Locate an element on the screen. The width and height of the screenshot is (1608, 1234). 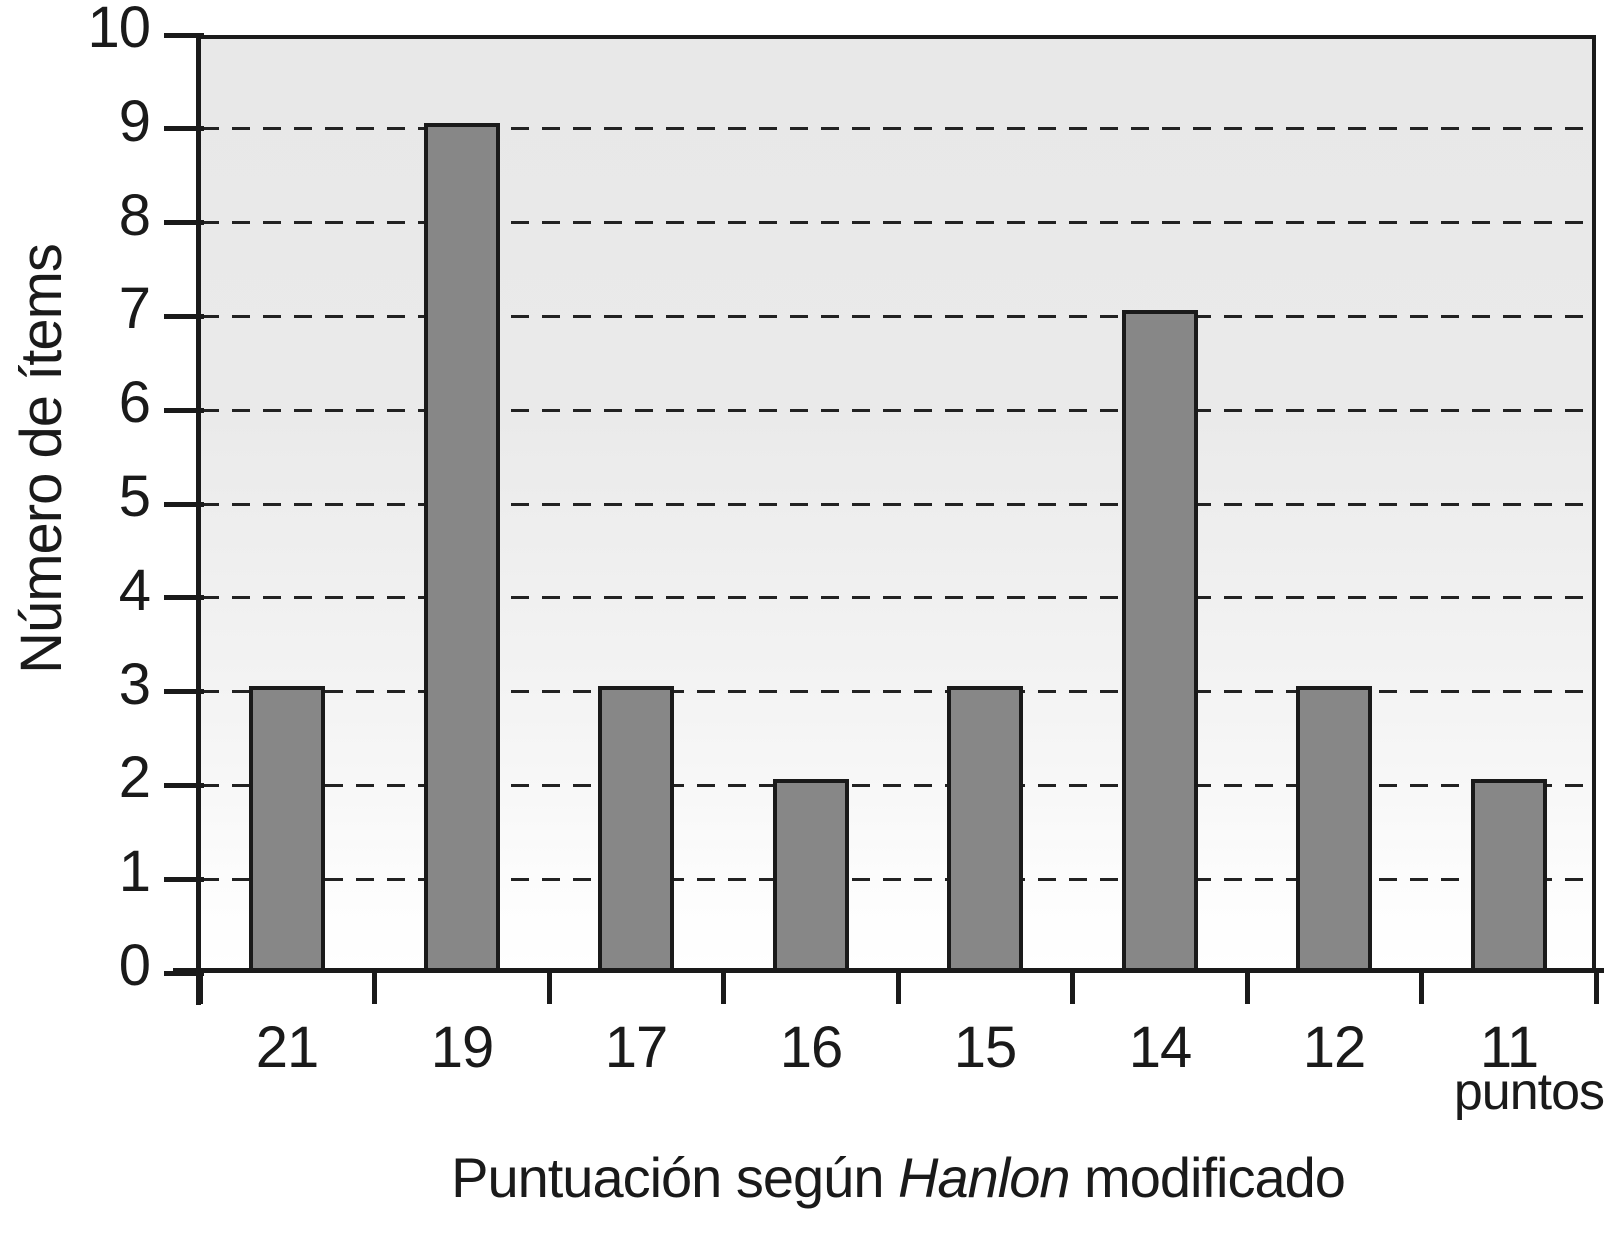
y-tick-label-3: 3 is located at coordinates (134, 684).